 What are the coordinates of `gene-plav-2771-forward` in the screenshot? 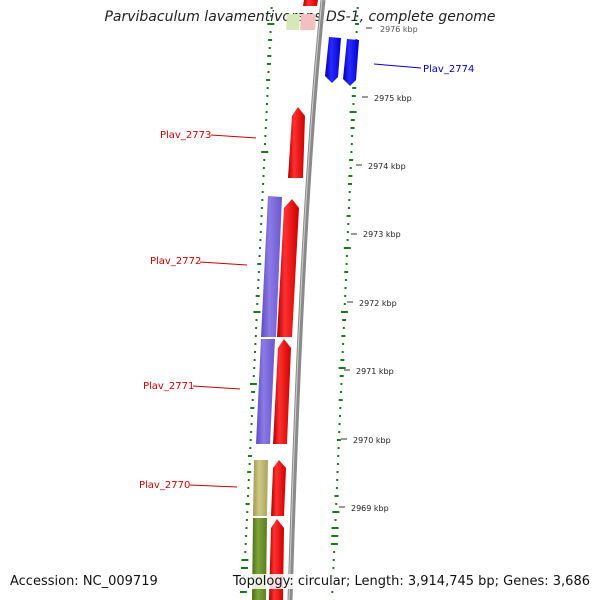 It's located at (282, 391).